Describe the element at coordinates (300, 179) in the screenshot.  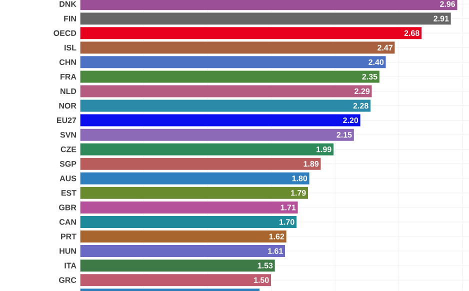
I see `data-label: 1.80` at that location.